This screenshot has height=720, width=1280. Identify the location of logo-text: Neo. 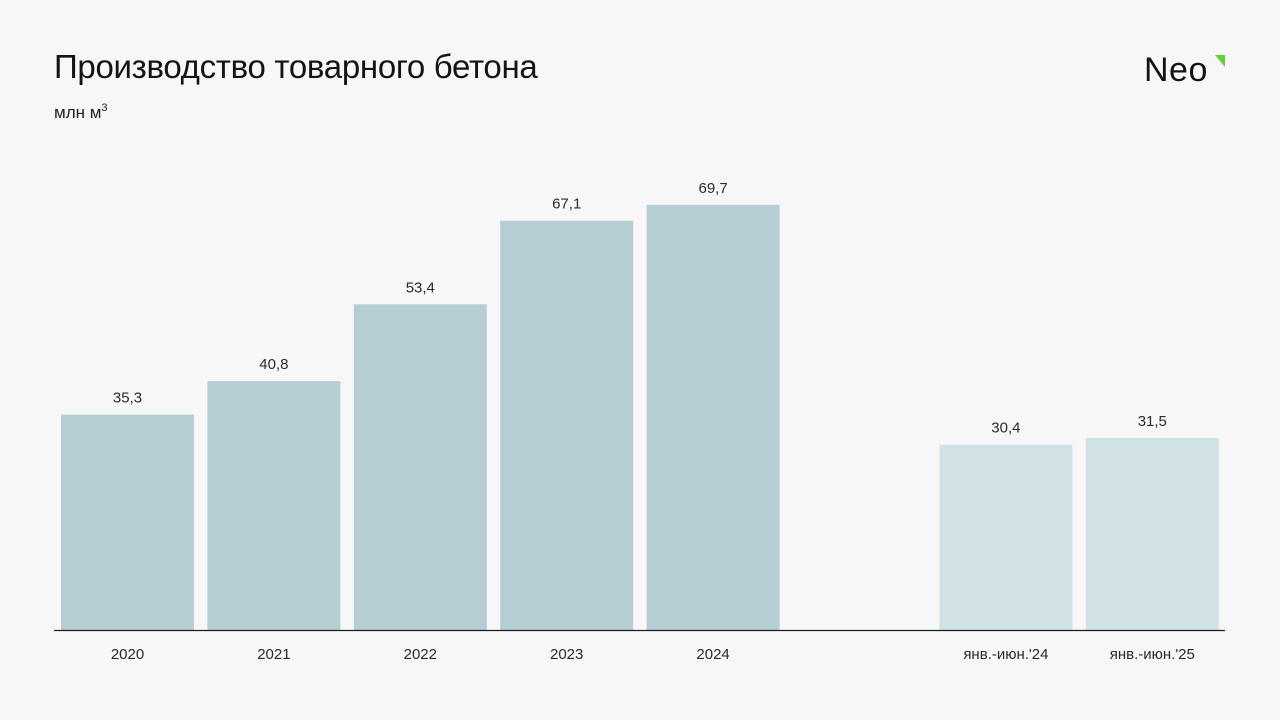
(1176, 70).